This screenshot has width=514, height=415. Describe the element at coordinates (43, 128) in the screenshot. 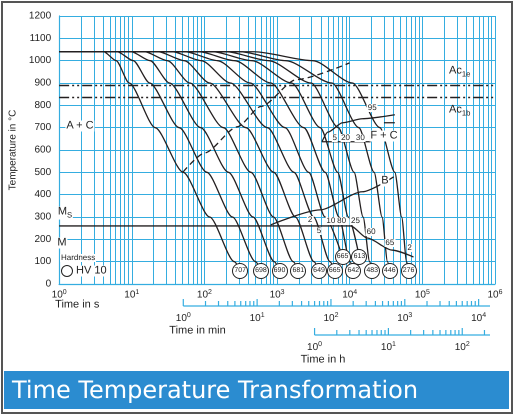

I see `y-tick-label: 700` at that location.